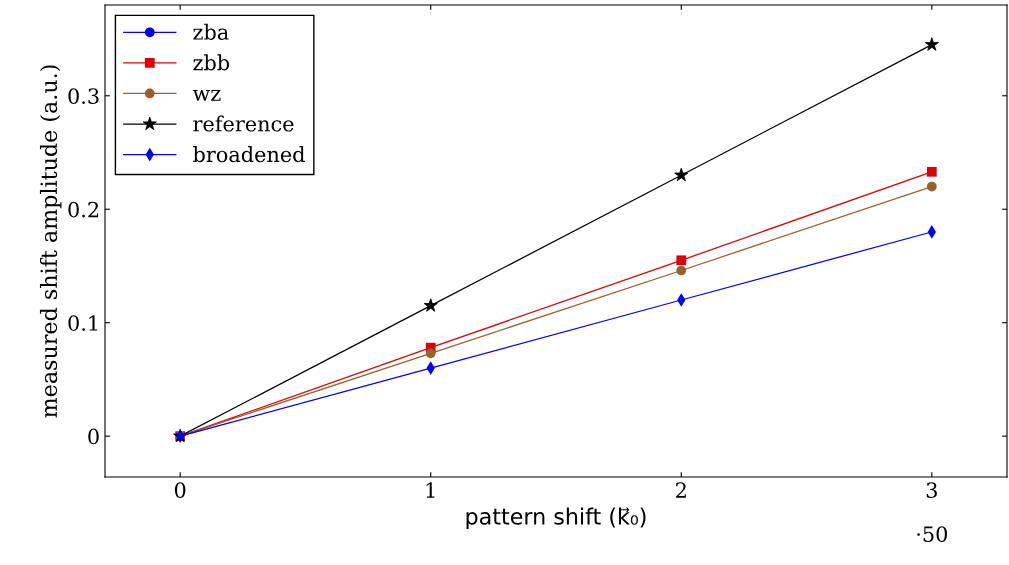 The width and height of the screenshot is (1009, 565). I want to click on x-axis-title: pattern shift (k⃗₀), so click(556, 518).